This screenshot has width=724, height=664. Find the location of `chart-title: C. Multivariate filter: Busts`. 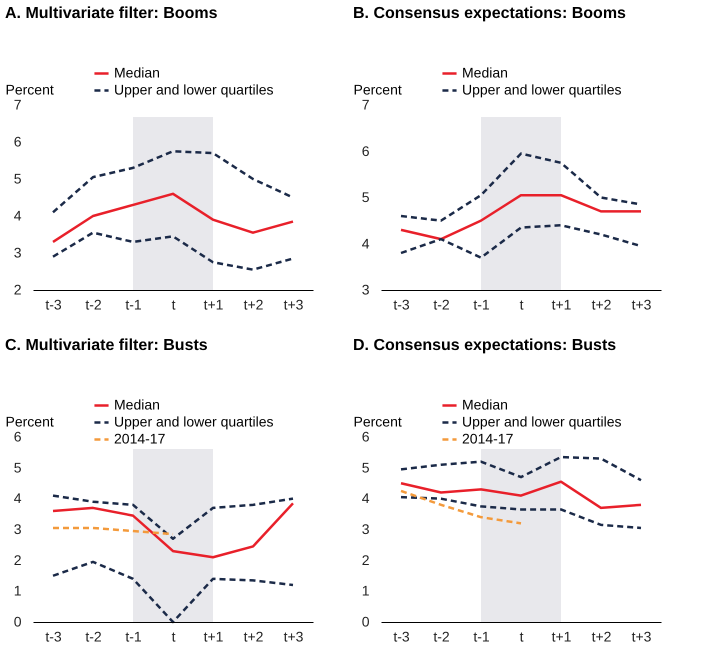

chart-title: C. Multivariate filter: Busts is located at coordinates (106, 345).